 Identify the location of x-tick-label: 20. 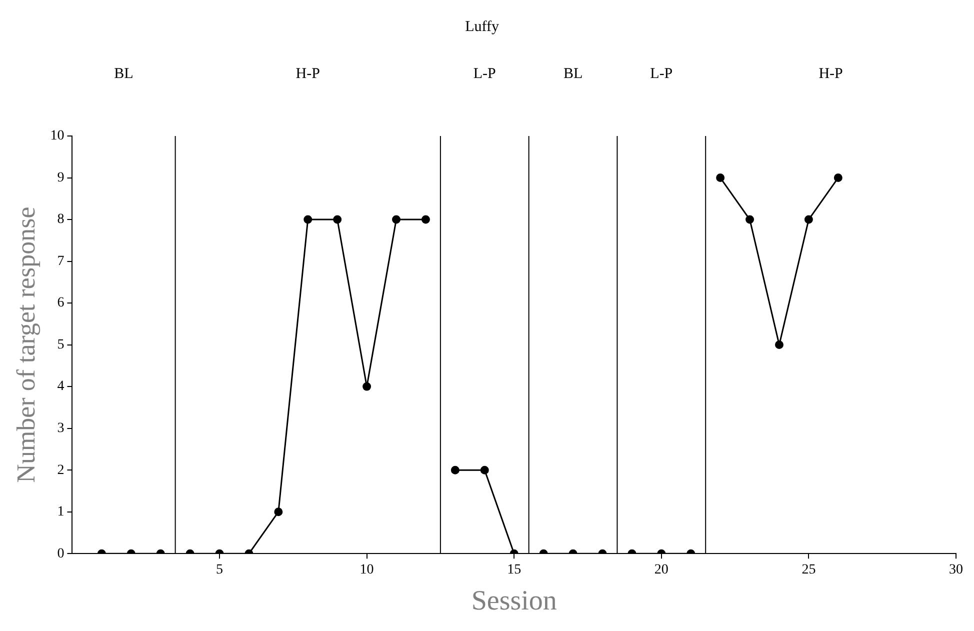
(661, 570).